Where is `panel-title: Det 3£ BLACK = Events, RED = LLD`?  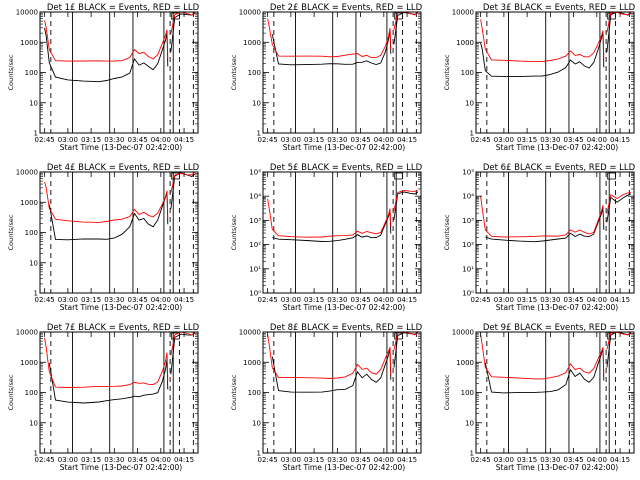
panel-title: Det 3£ BLACK = Events, RED = LLD is located at coordinates (559, 8).